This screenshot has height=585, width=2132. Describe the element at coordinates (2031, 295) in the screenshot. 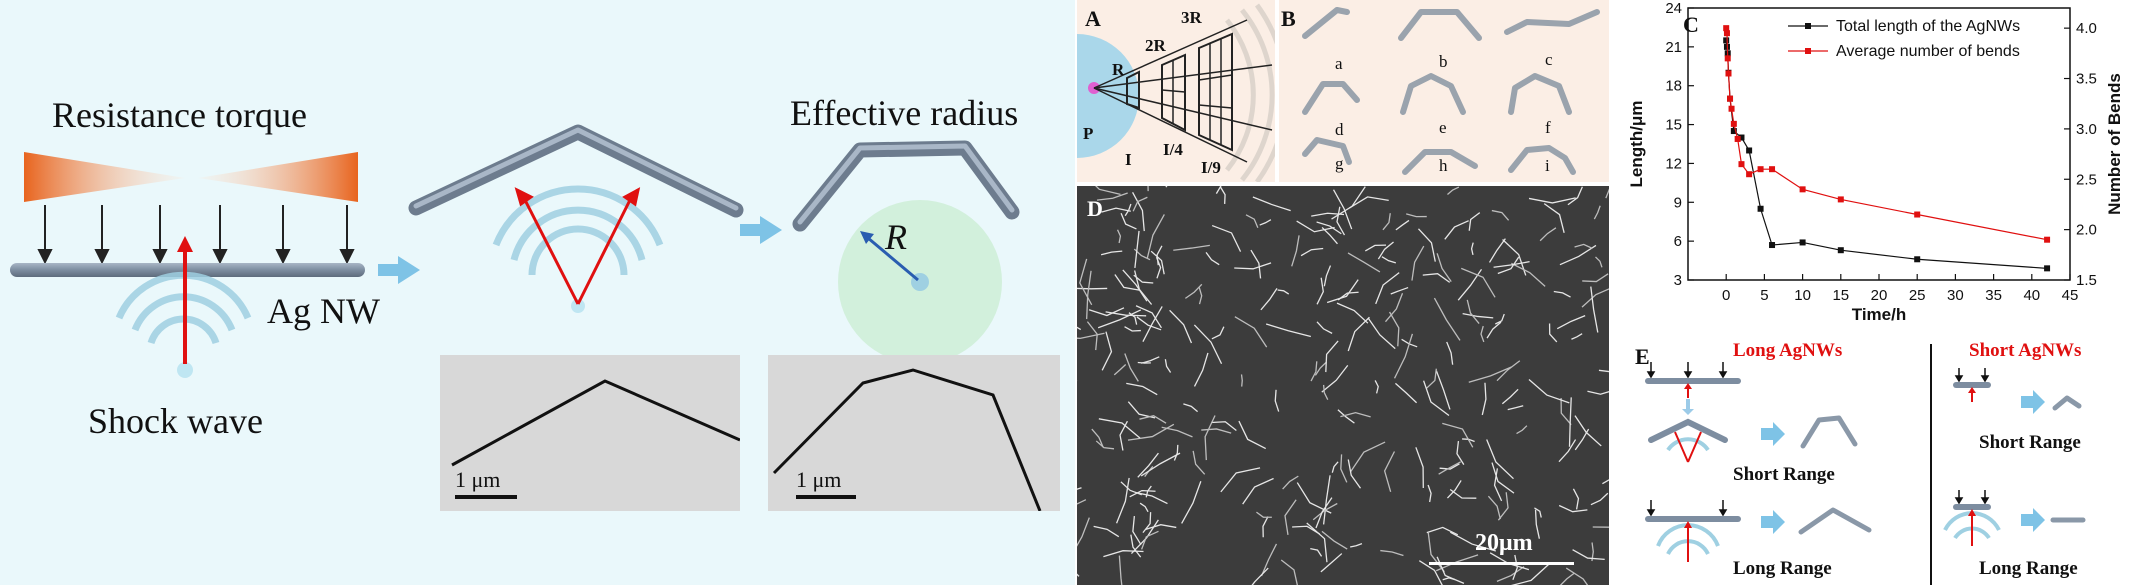

I see `x-tick-label: 40` at that location.